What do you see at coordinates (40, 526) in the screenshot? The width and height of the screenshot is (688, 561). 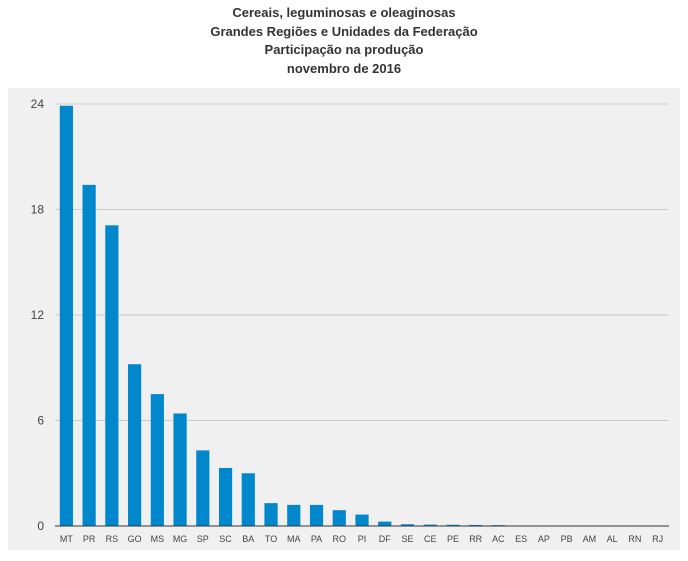 I see `y-tick-label: 0` at bounding box center [40, 526].